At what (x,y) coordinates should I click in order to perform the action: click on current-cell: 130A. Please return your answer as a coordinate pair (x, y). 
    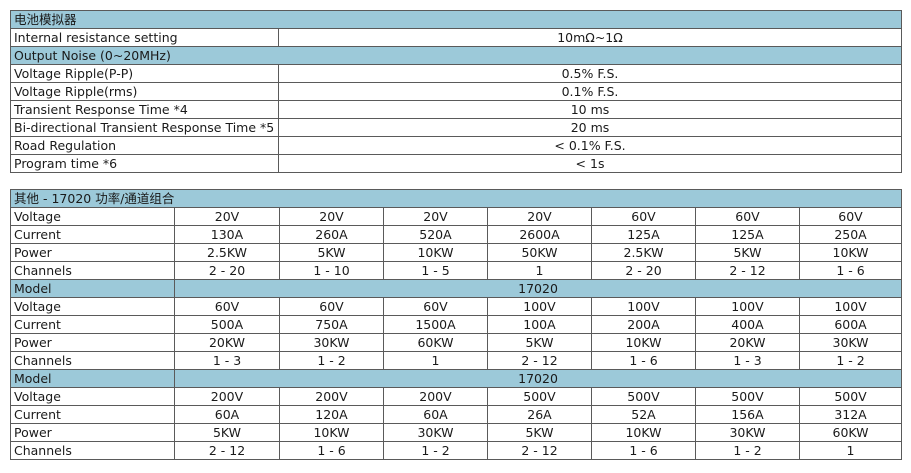
    Looking at the image, I should click on (227, 234).